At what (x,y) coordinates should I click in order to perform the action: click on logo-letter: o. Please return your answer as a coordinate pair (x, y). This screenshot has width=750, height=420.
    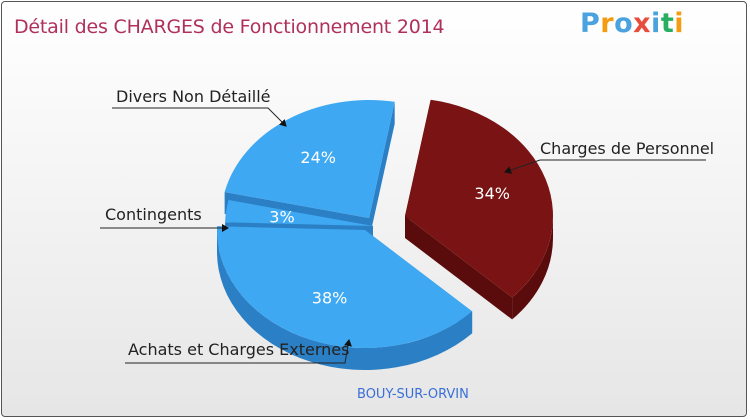
    Looking at the image, I should click on (624, 23).